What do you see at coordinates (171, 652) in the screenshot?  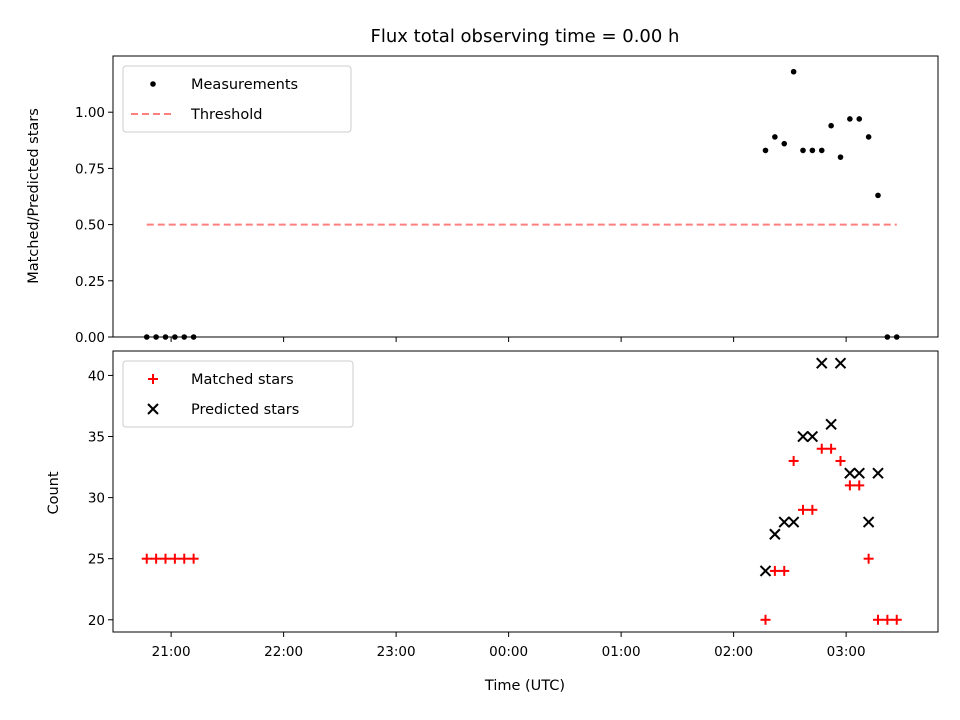 I see `bottom-x-tick-label: 21:00` at bounding box center [171, 652].